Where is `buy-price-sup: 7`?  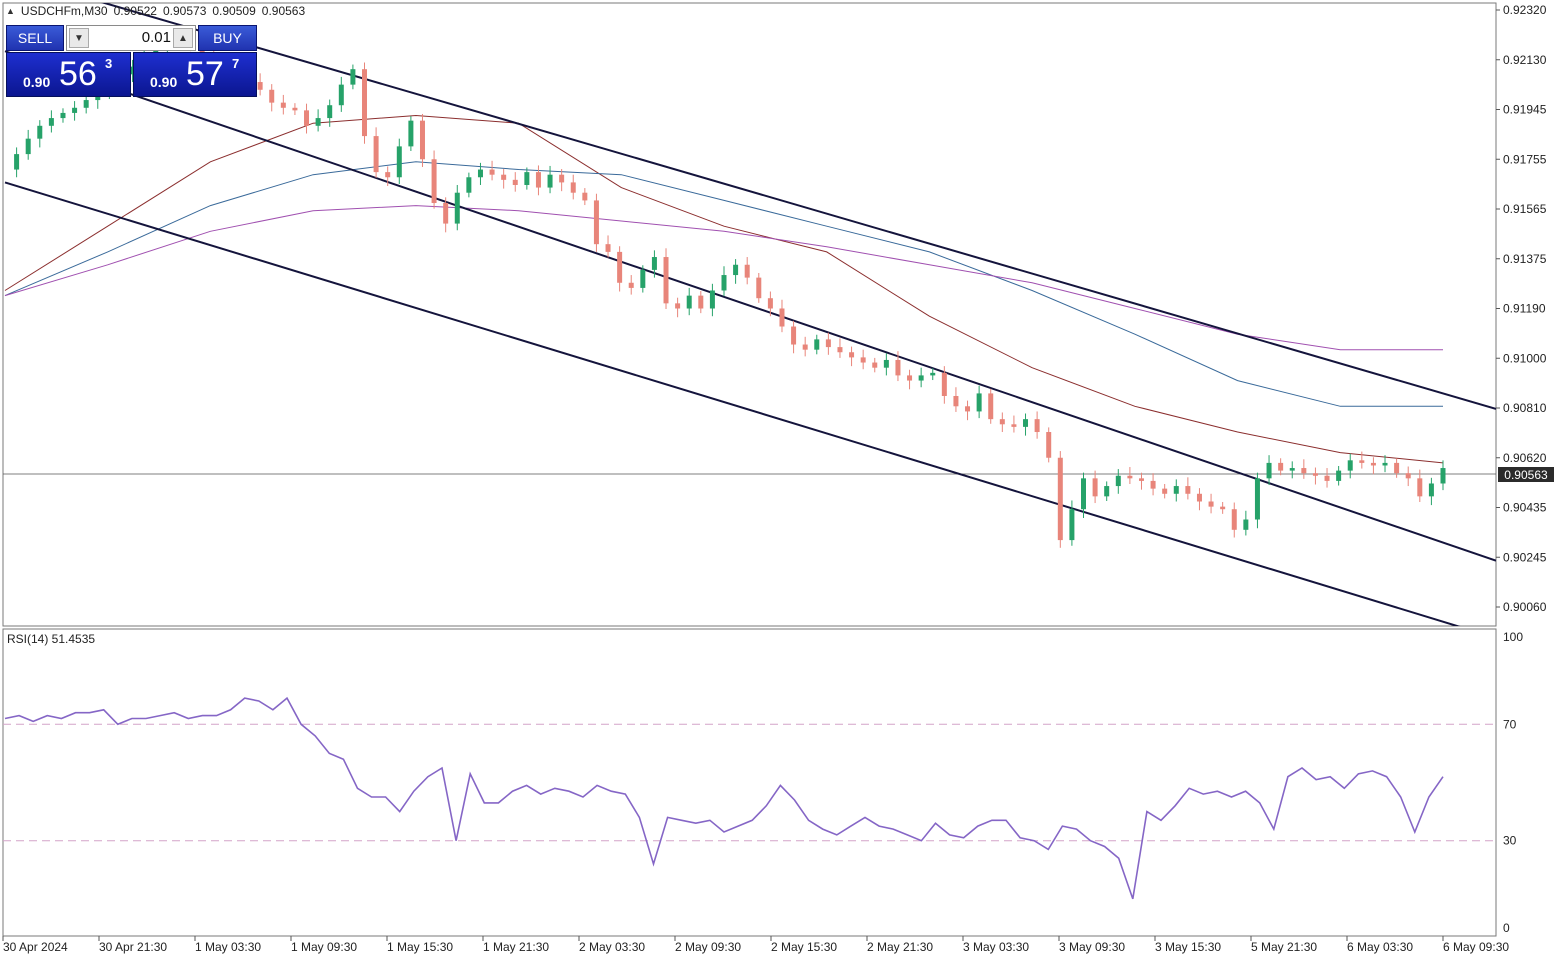
buy-price-sup: 7 is located at coordinates (236, 63).